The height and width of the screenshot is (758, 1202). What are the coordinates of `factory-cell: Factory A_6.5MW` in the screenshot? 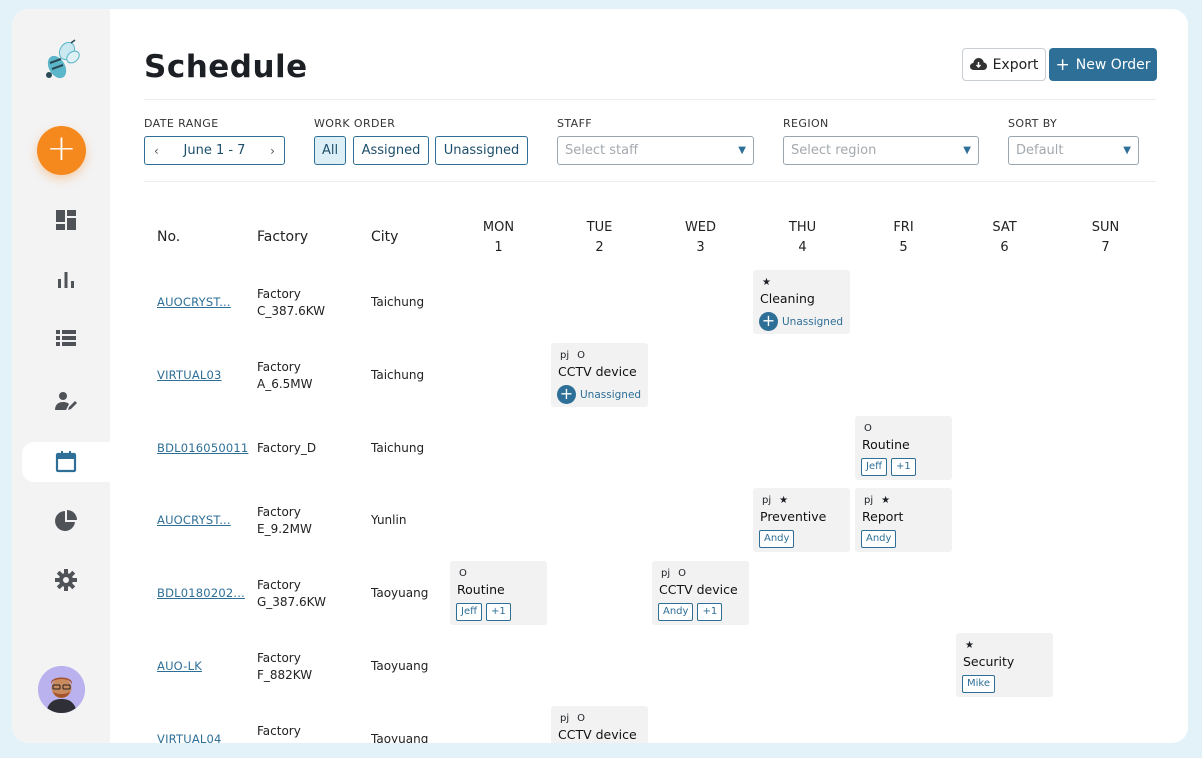 It's located at (307, 376).